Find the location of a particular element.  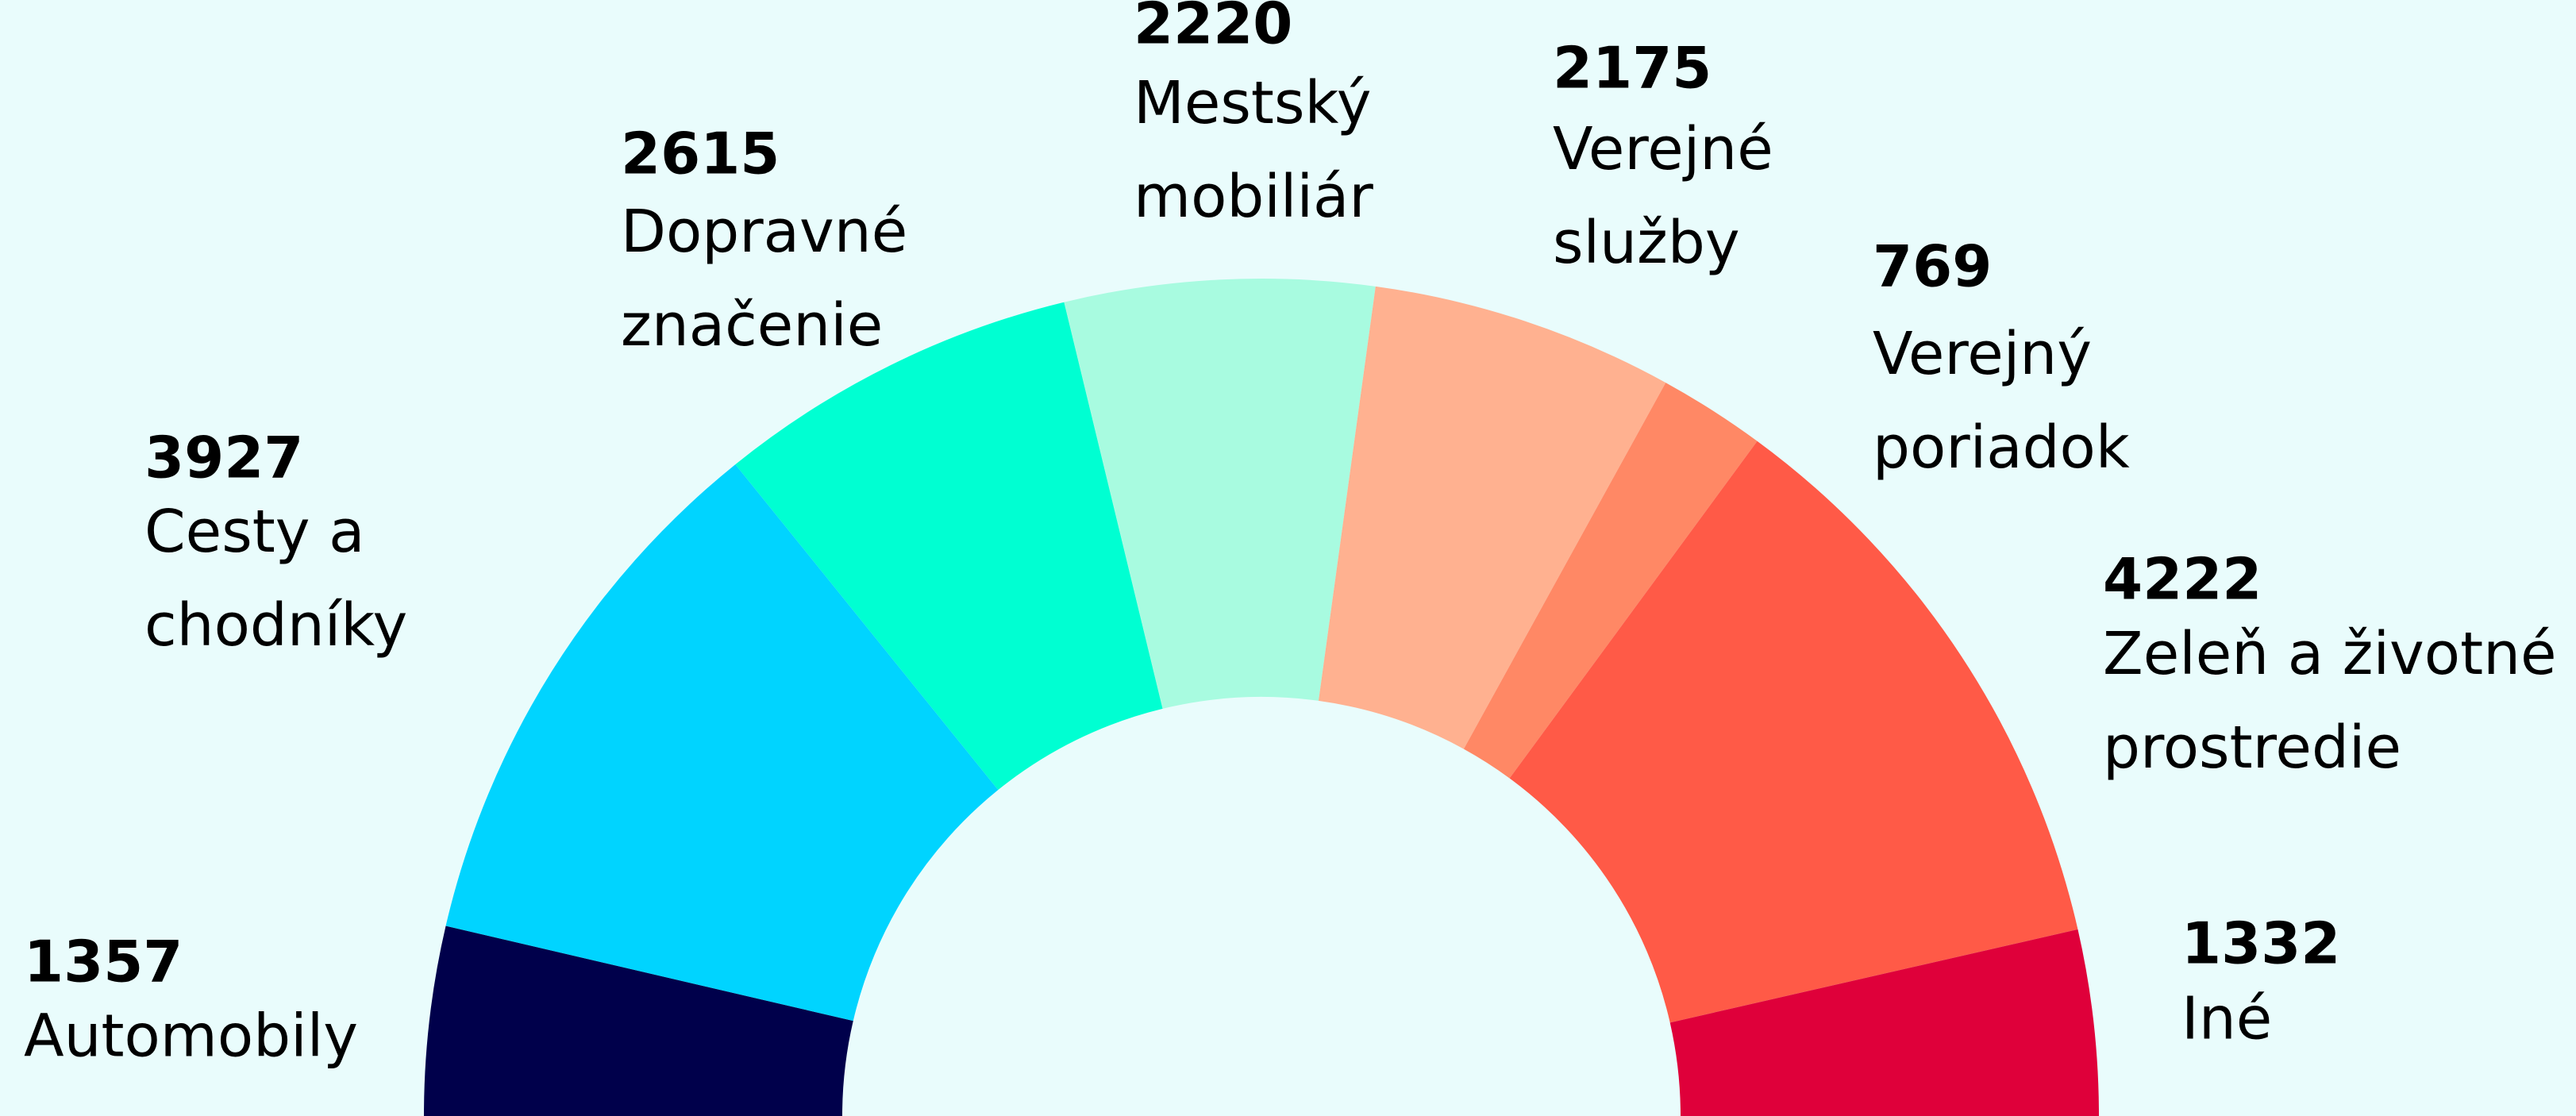

value-label: 2220 is located at coordinates (1213, 28).